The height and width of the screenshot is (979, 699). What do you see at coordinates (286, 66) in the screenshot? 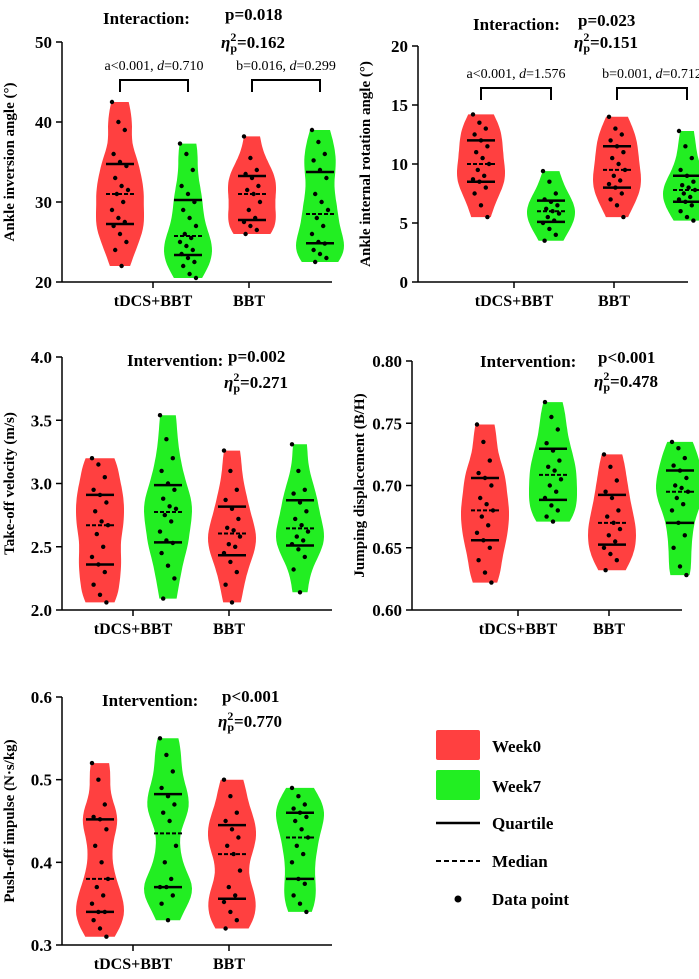
I see `comparison-label: b=0.016, d=0.299` at bounding box center [286, 66].